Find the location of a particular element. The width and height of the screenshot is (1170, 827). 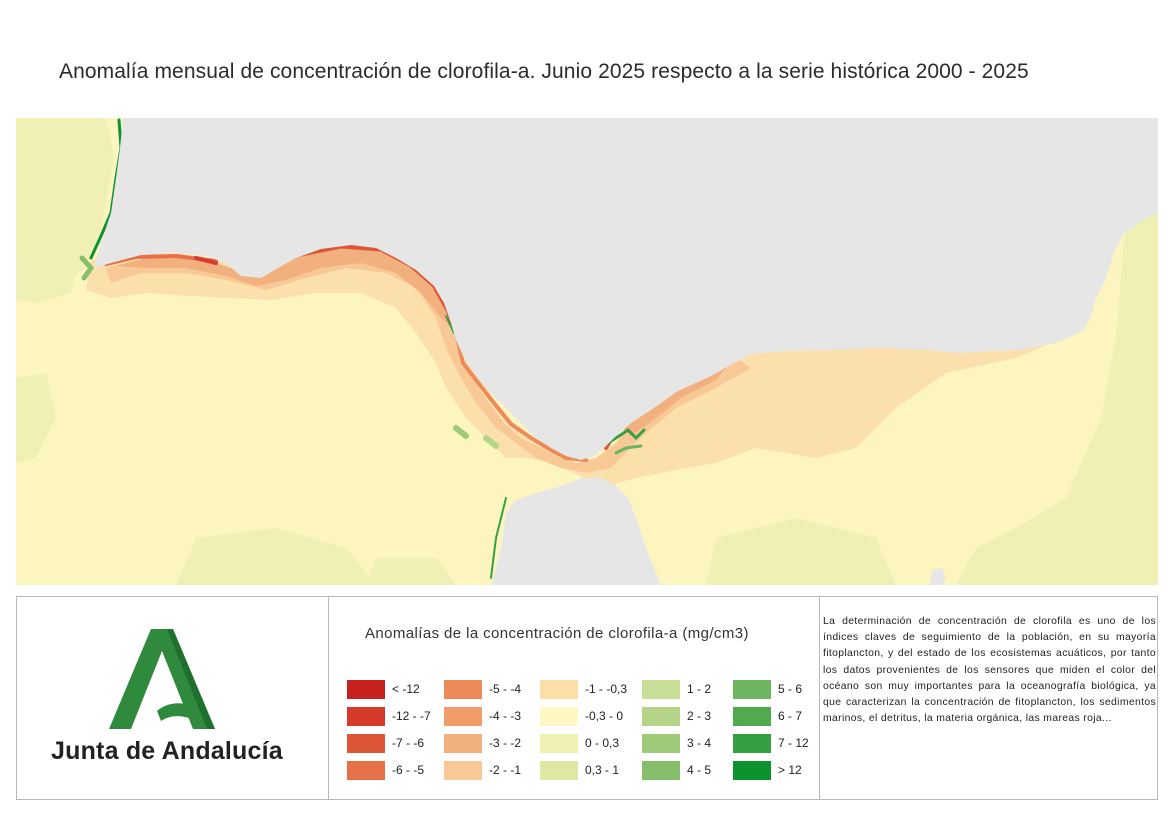

legend-item: 5 - 6 is located at coordinates (767, 689).